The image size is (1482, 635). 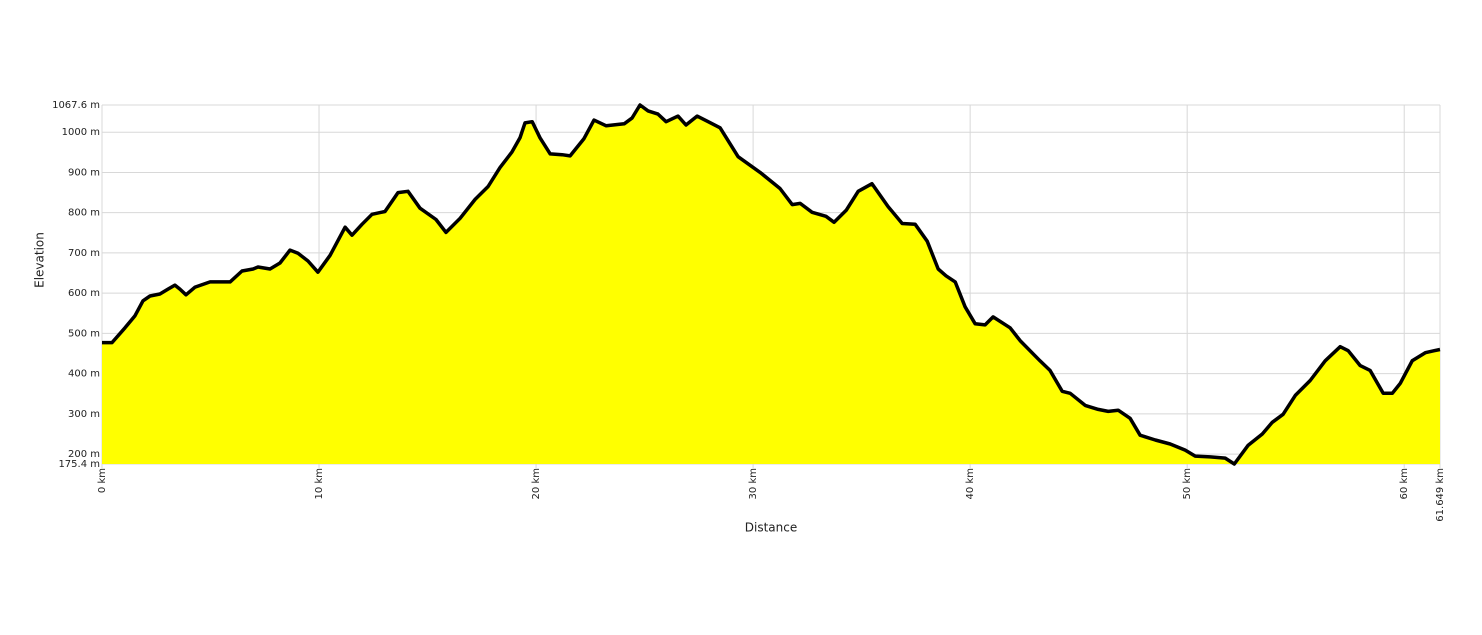 What do you see at coordinates (84, 414) in the screenshot?
I see `y-tick-label: 300 m` at bounding box center [84, 414].